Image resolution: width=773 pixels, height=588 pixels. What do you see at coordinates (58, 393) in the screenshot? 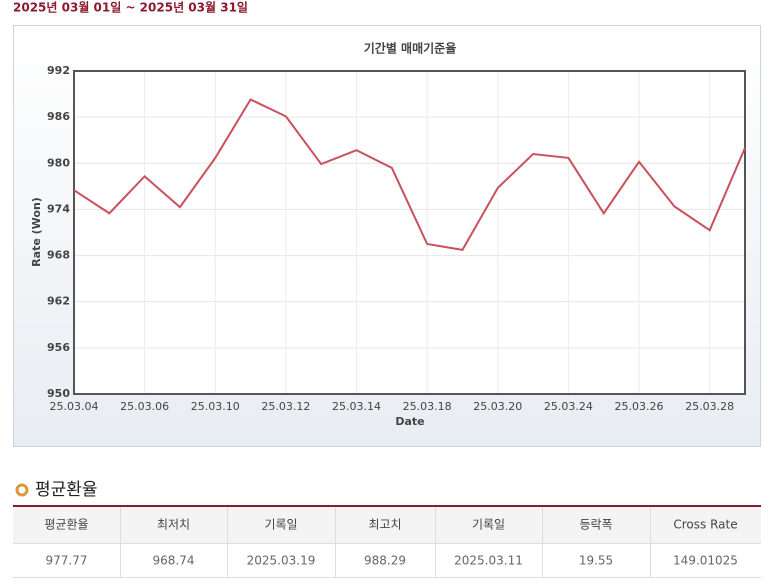
I see `y-tick-label: 950` at bounding box center [58, 393].